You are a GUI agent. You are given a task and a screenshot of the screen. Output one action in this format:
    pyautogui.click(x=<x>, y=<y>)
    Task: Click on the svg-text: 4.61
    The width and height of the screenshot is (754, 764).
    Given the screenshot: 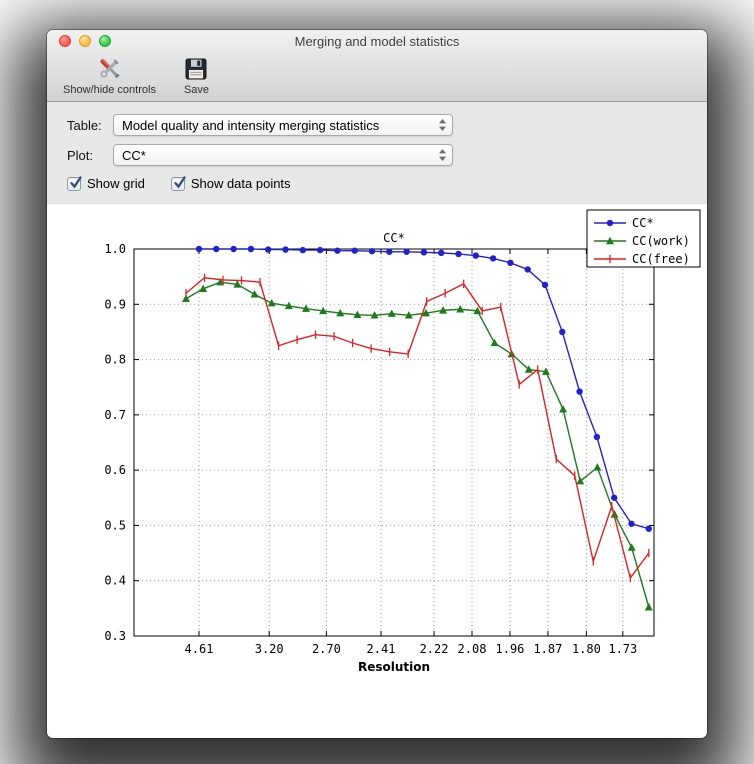 What is the action you would take?
    pyautogui.click(x=198, y=649)
    